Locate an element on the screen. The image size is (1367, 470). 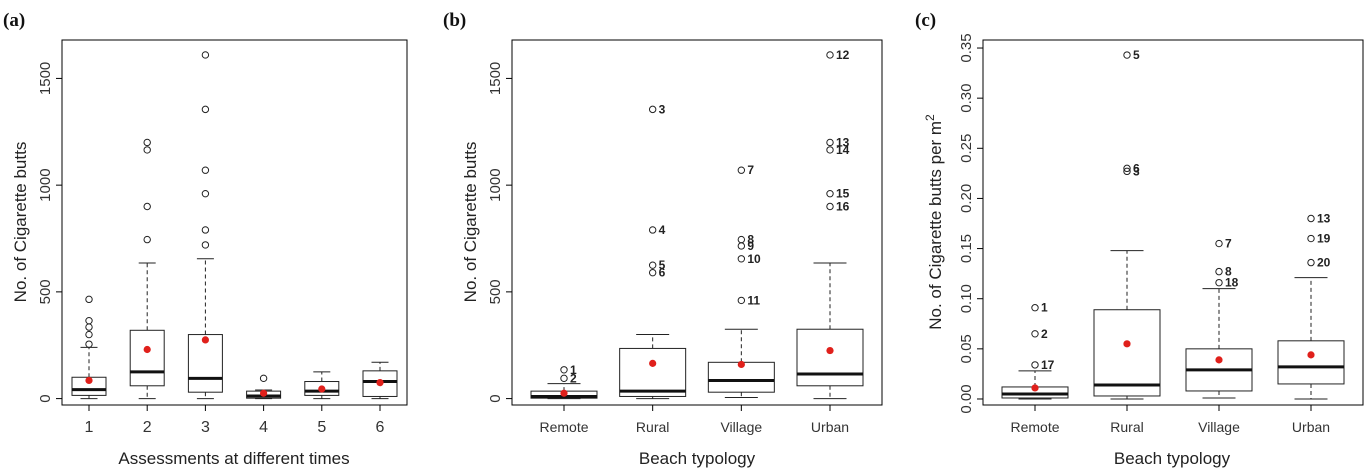
x-tick-label: 2 is located at coordinates (147, 427).